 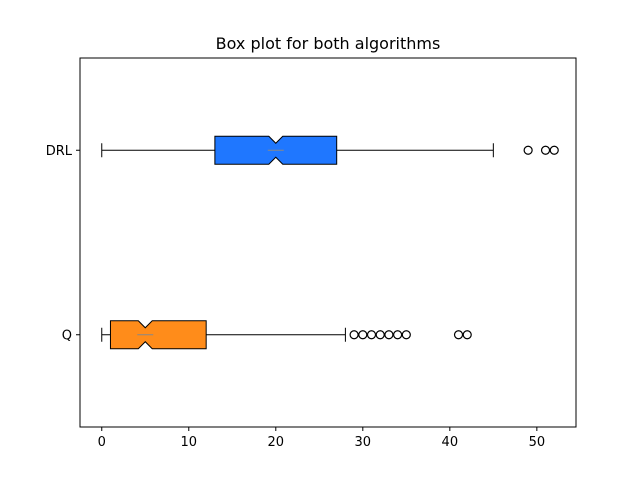 What do you see at coordinates (158, 335) in the screenshot?
I see `box-body` at bounding box center [158, 335].